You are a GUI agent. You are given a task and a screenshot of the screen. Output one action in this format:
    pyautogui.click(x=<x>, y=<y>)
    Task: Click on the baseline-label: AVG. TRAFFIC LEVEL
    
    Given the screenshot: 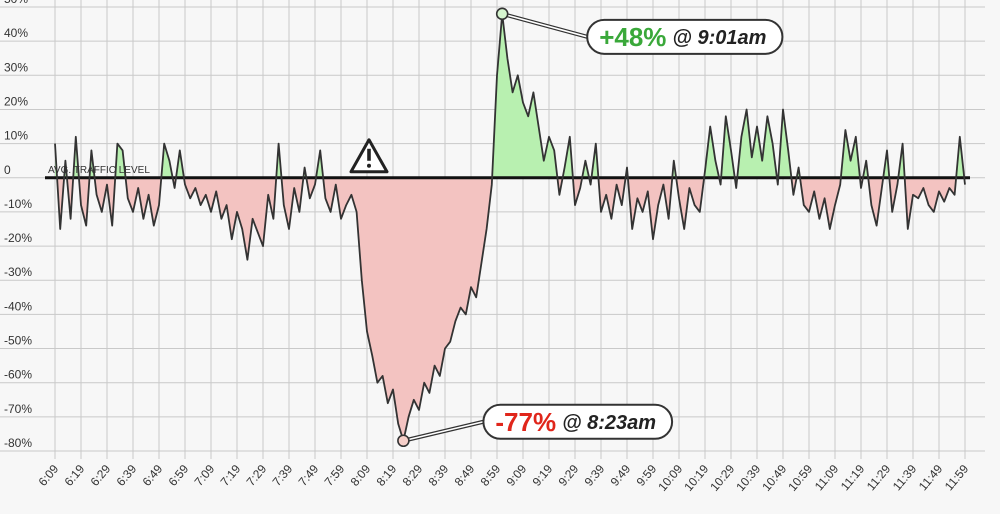 What is the action you would take?
    pyautogui.click(x=99, y=170)
    